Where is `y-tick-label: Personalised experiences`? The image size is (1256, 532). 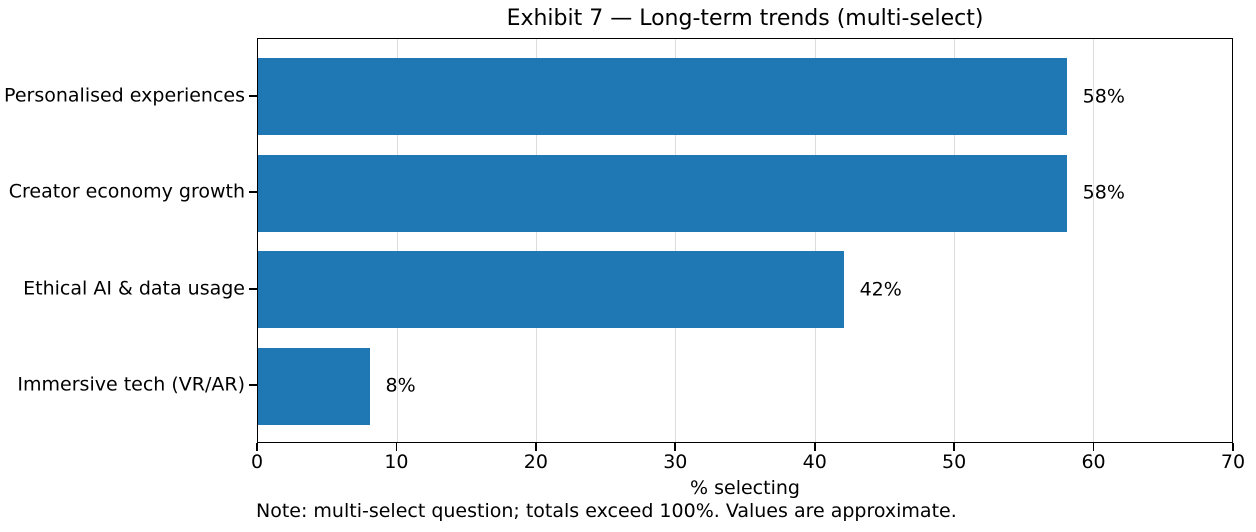
y-tick-label: Personalised experiences is located at coordinates (124, 95).